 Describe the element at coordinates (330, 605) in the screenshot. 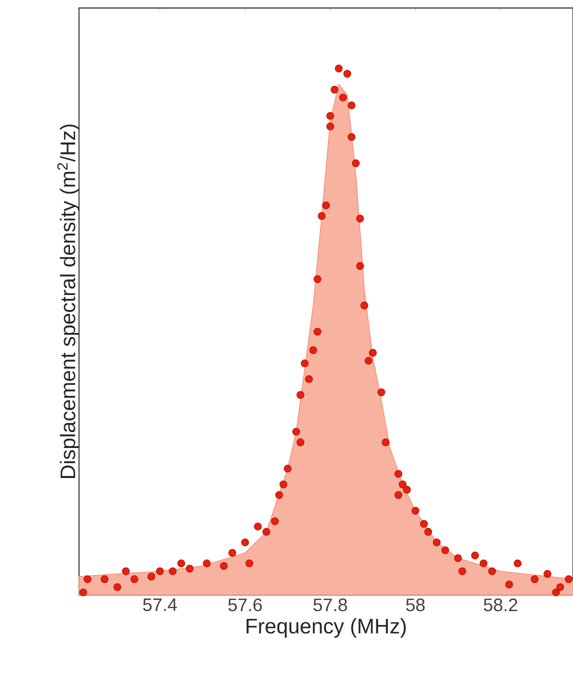

I see `x-tick-label: 57.8` at that location.